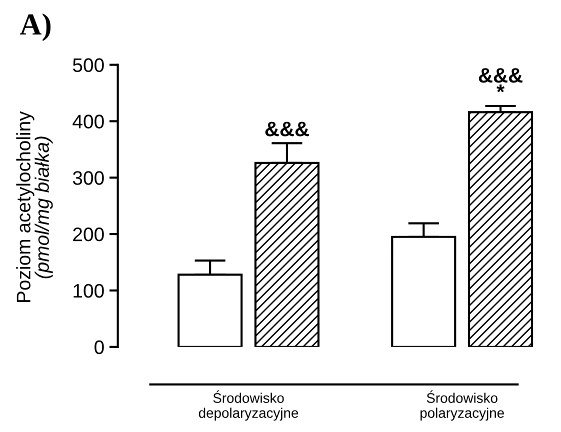  What do you see at coordinates (287, 129) in the screenshot?
I see `annotation: &&&` at bounding box center [287, 129].